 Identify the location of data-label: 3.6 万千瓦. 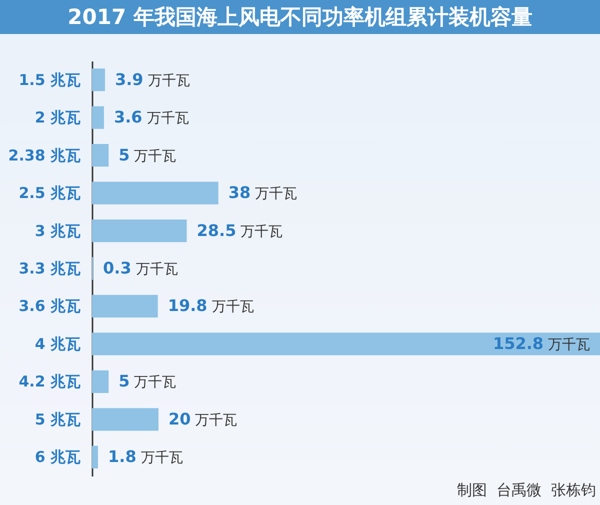
(151, 117).